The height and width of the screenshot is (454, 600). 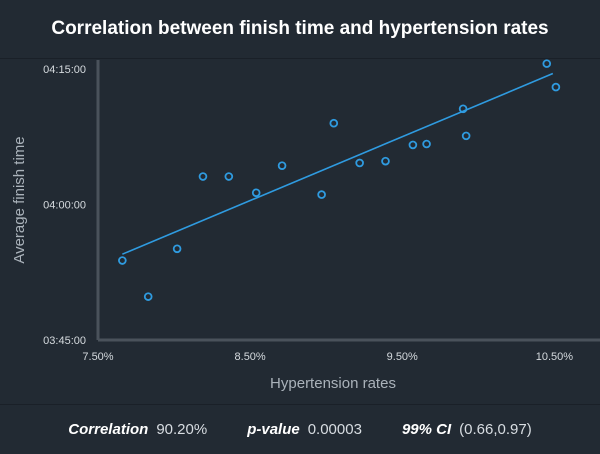 What do you see at coordinates (250, 357) in the screenshot?
I see `x-tick-label: 8.50%` at bounding box center [250, 357].